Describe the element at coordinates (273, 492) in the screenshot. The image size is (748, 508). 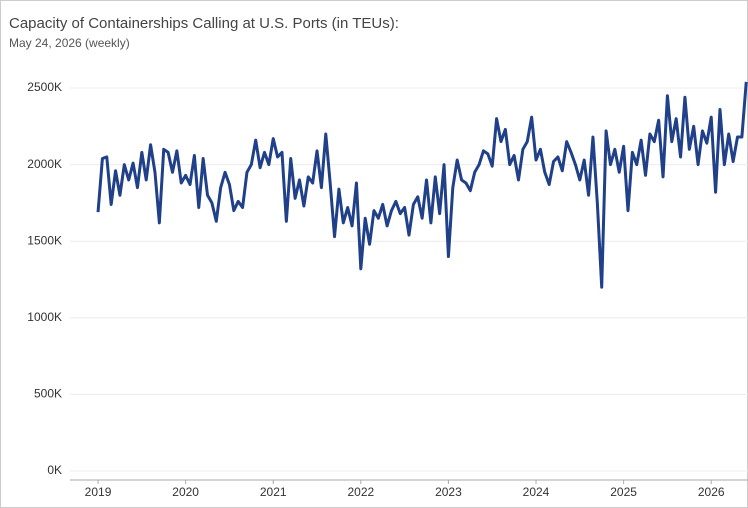
I see `x-tick-label: 2021` at that location.